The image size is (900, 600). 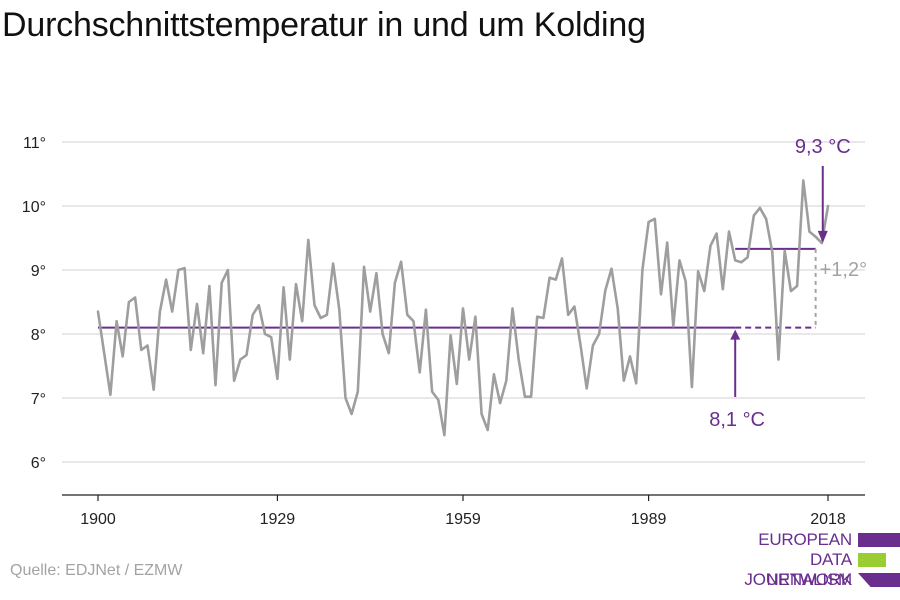 I want to click on edjnet-logo: EUROPEAN DATA JOURNALISM NETWORK, so click(x=800, y=562).